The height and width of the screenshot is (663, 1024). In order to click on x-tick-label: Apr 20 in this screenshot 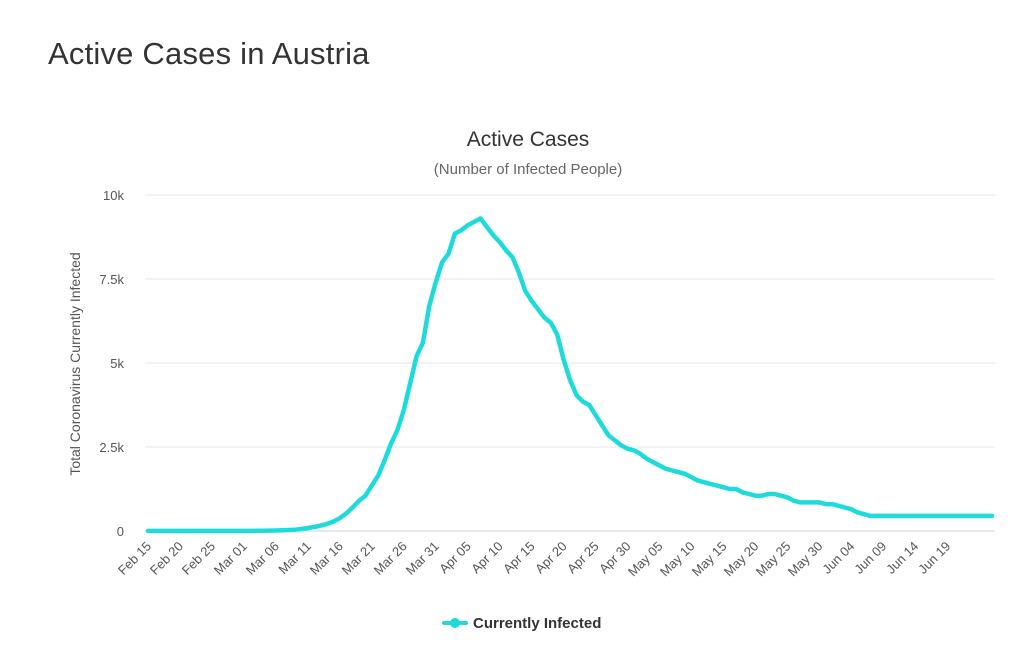, I will do `click(551, 558)`.